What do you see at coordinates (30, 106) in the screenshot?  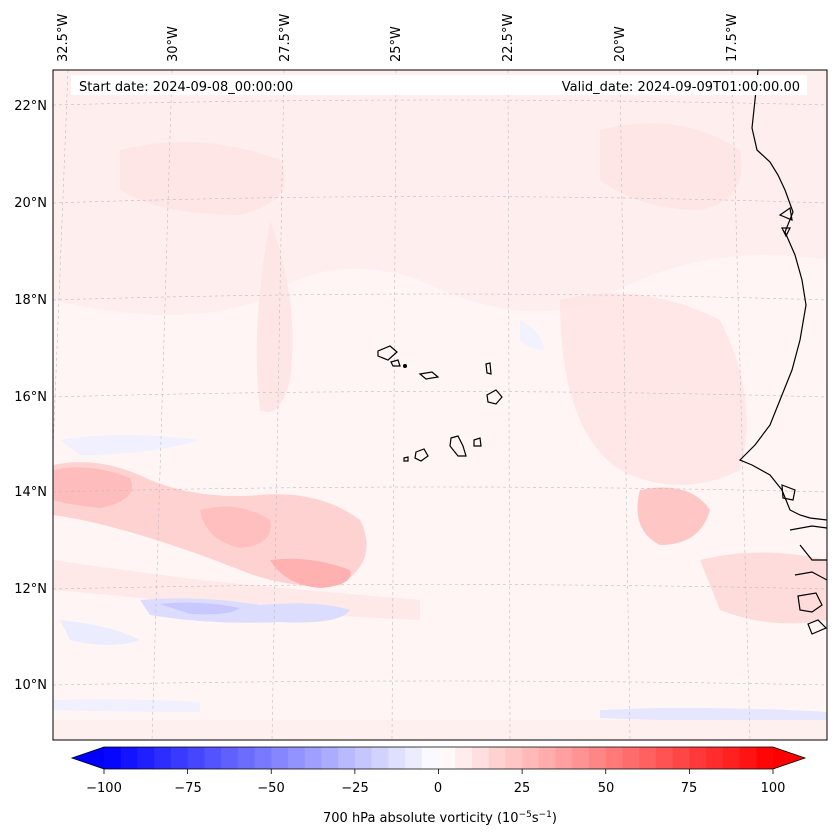 I see `lat-label: 22°N` at bounding box center [30, 106].